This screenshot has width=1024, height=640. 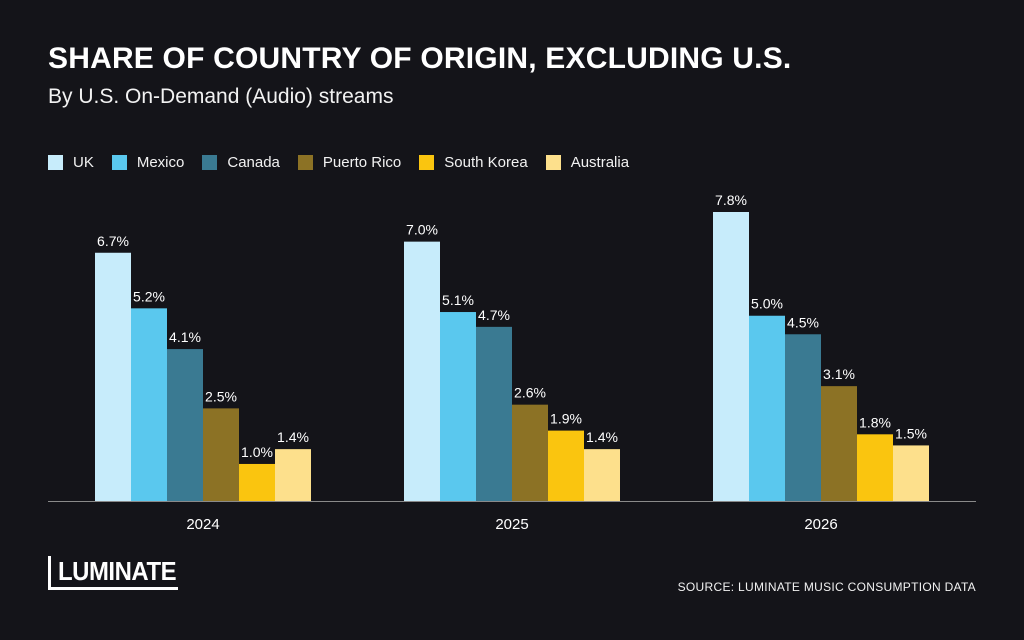 I want to click on source-note: SOURCE: LUMINATE MUSIC CONSUMPTION DATA, so click(x=826, y=587).